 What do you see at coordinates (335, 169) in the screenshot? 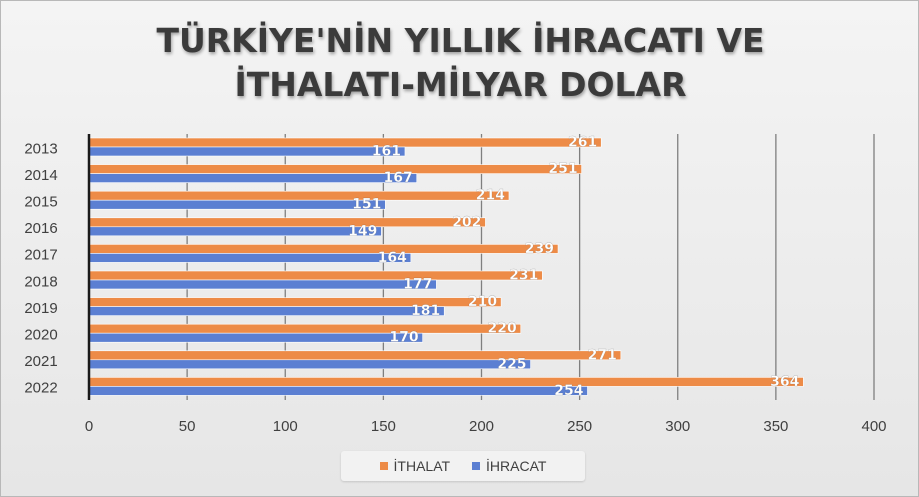
I see `bar-i̇thalat-2014` at bounding box center [335, 169].